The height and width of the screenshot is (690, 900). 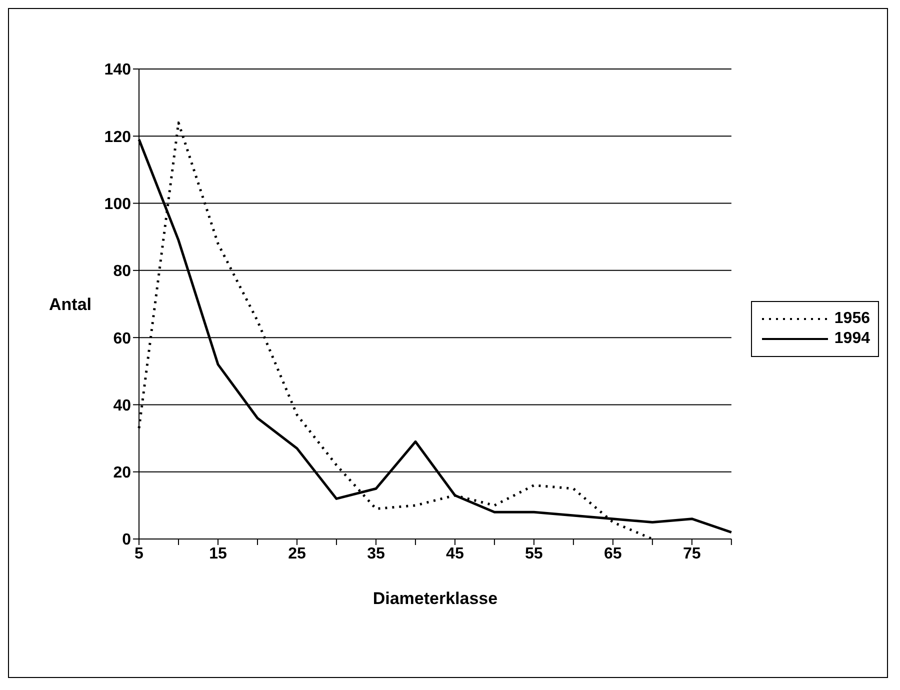 I want to click on y-tick-label: 20, so click(x=122, y=473).